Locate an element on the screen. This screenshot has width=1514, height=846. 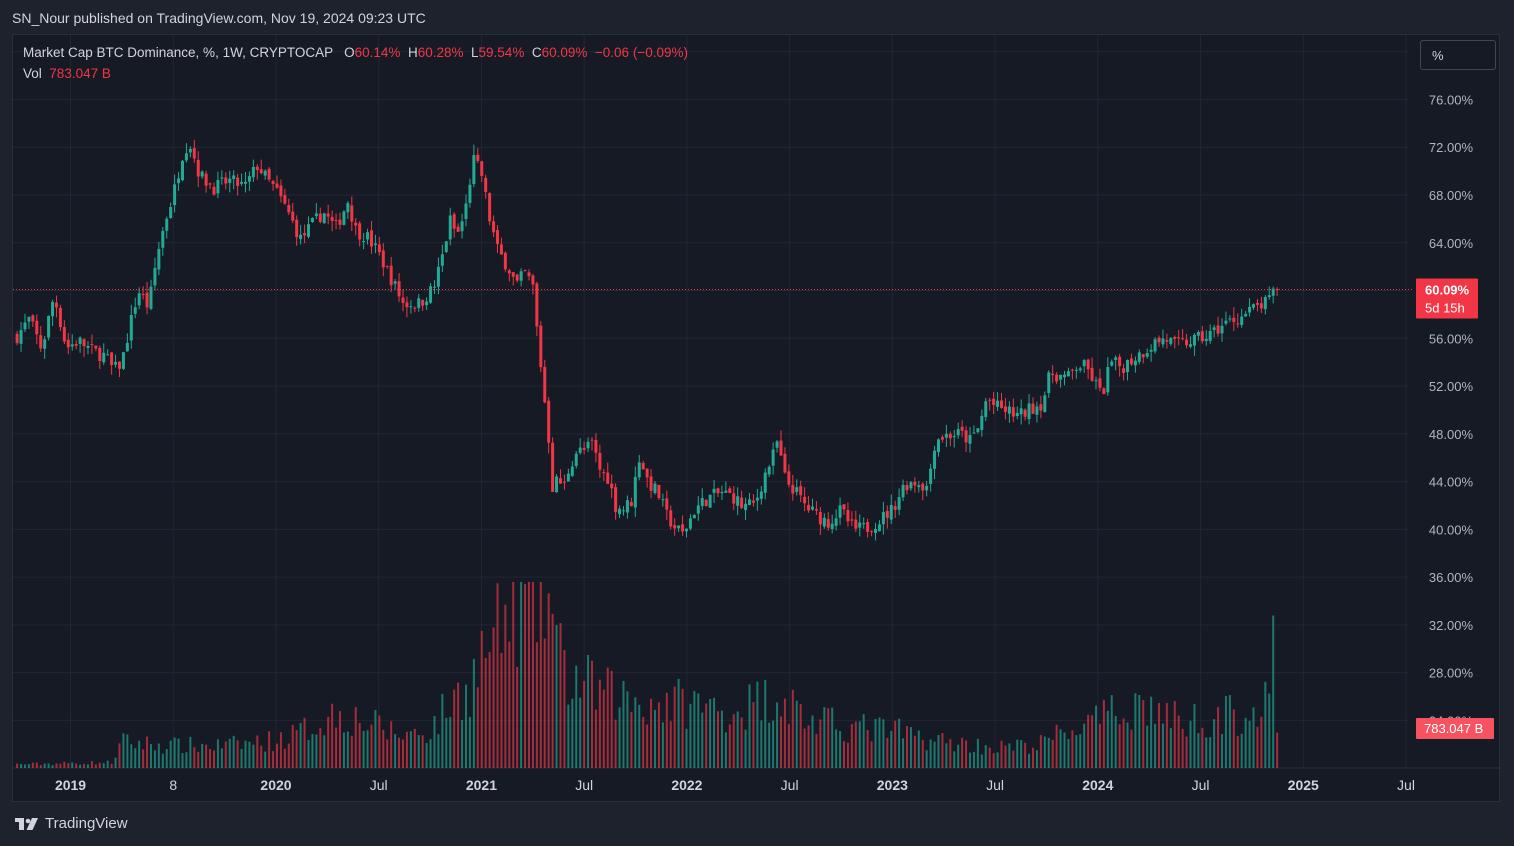
x-tick-label: 2024 is located at coordinates (1097, 785).